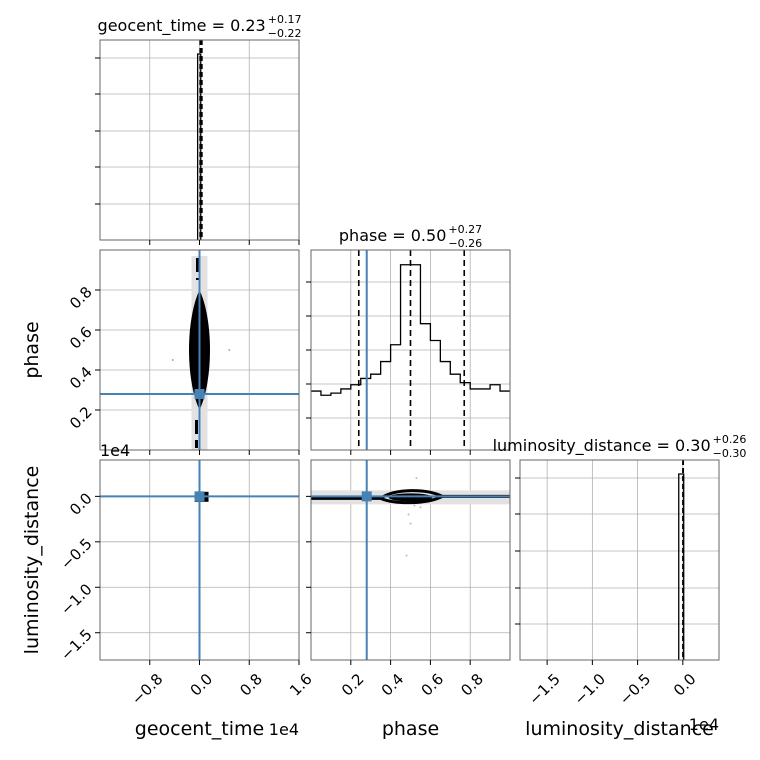 This screenshot has width=760, height=760. I want to click on y-tick-label-phase: 0.4, so click(81, 378).